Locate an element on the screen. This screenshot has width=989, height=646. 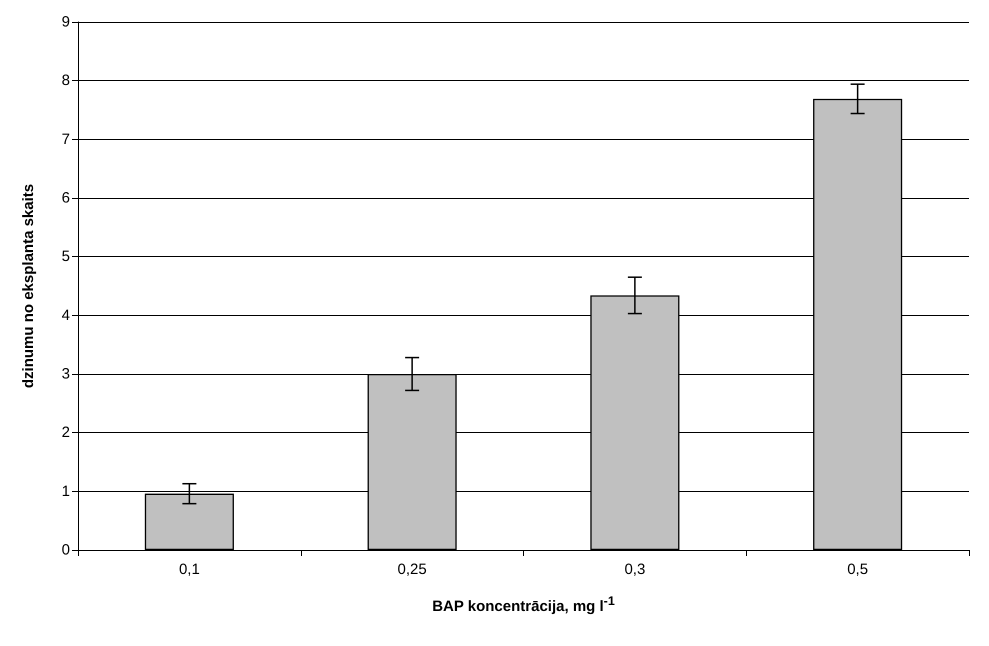
y-tick-label: 0 is located at coordinates (66, 550).